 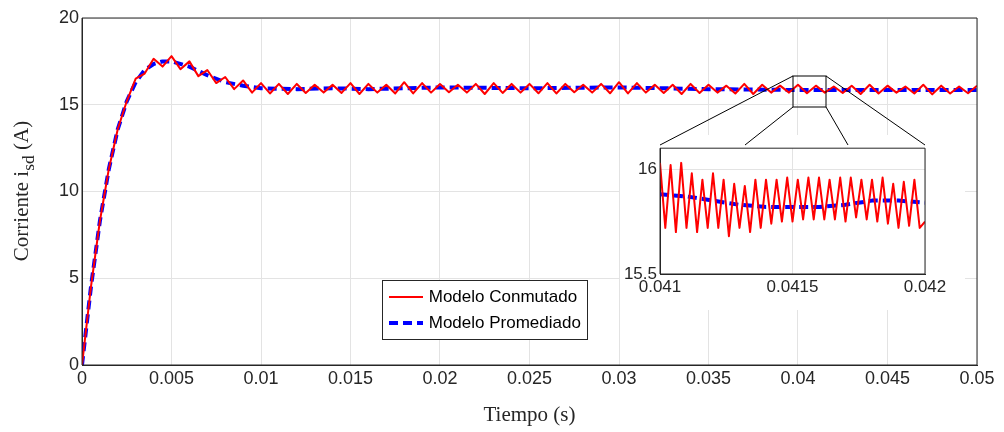 What do you see at coordinates (619, 377) in the screenshot?
I see `x-tick-label: 0.03` at bounding box center [619, 377].